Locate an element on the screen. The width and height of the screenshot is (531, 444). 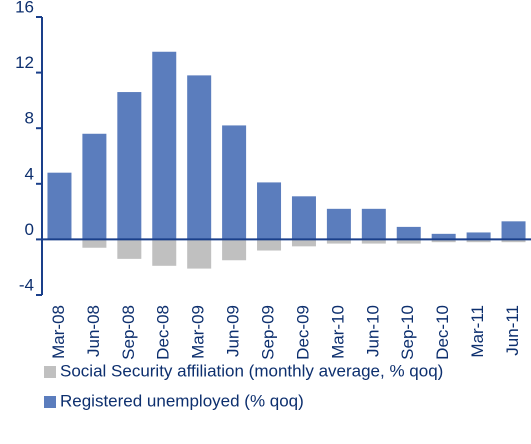
legend-label: Registered unemployed (% qoq) is located at coordinates (182, 400).